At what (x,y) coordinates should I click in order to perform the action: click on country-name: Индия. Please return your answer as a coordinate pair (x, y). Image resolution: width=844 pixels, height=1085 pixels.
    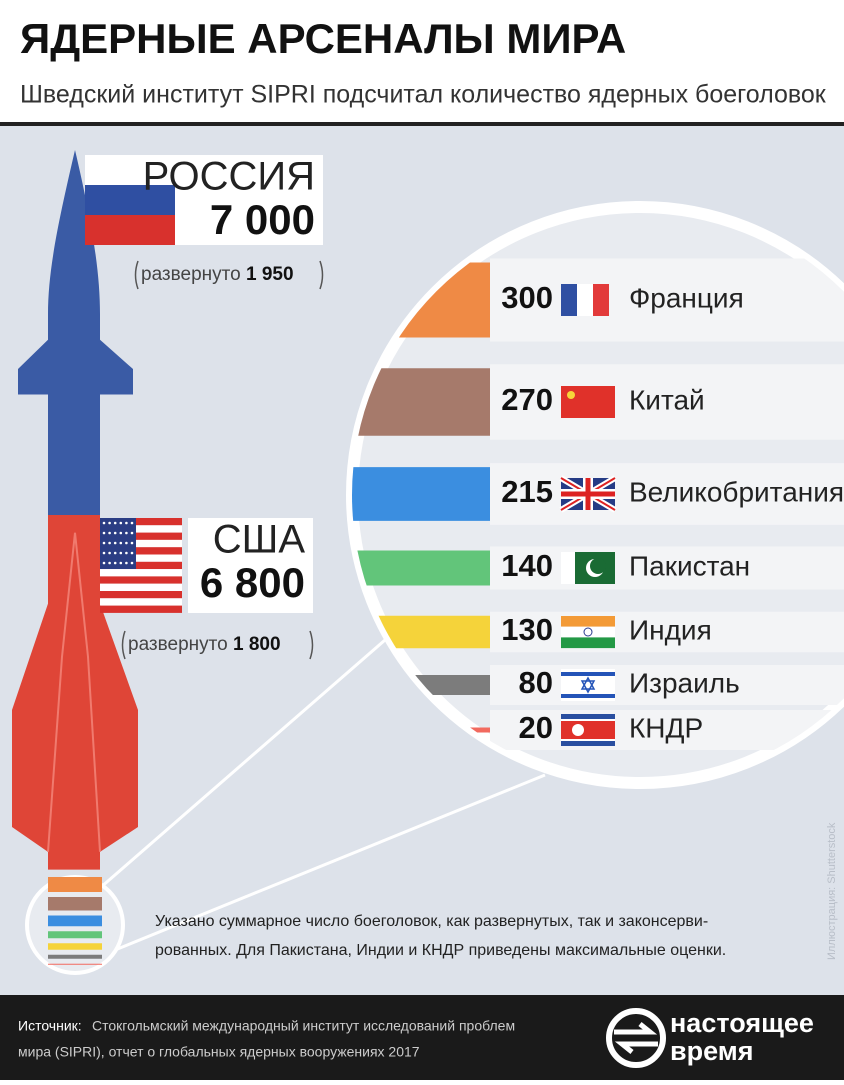
    Looking at the image, I should click on (670, 629).